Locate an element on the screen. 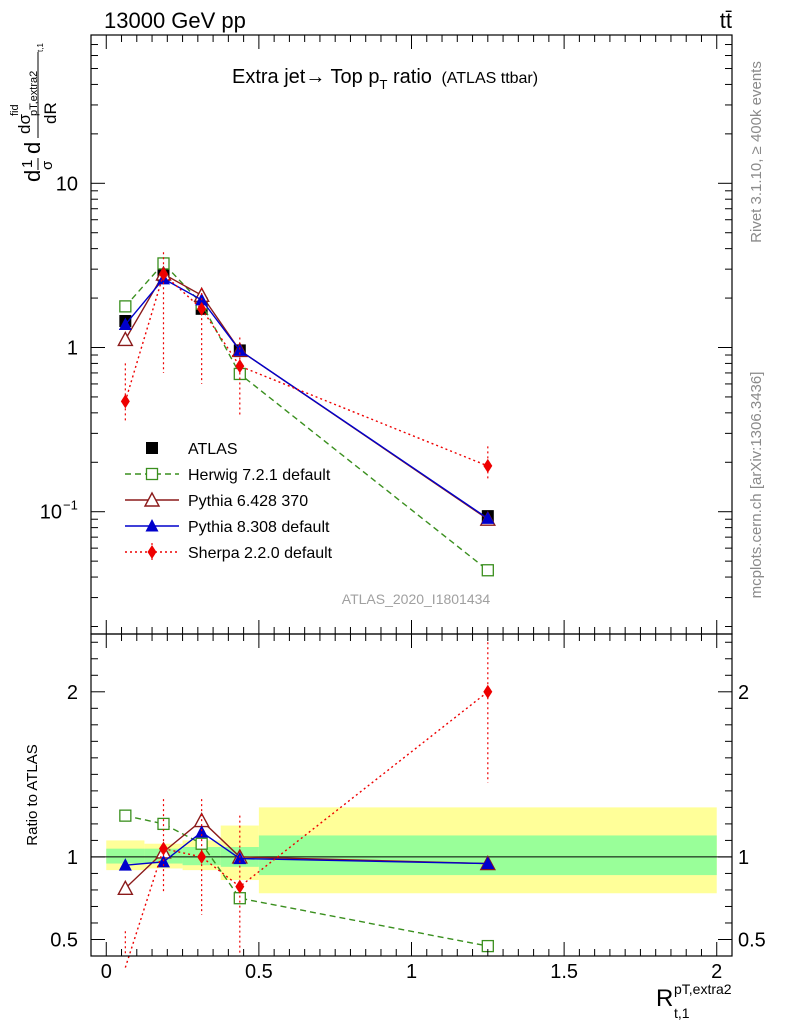 This screenshot has height=1024, width=786. ylabel-top: d 1 σ d dσ fid pT,extra2 t,1 dR is located at coordinates (34, 112).